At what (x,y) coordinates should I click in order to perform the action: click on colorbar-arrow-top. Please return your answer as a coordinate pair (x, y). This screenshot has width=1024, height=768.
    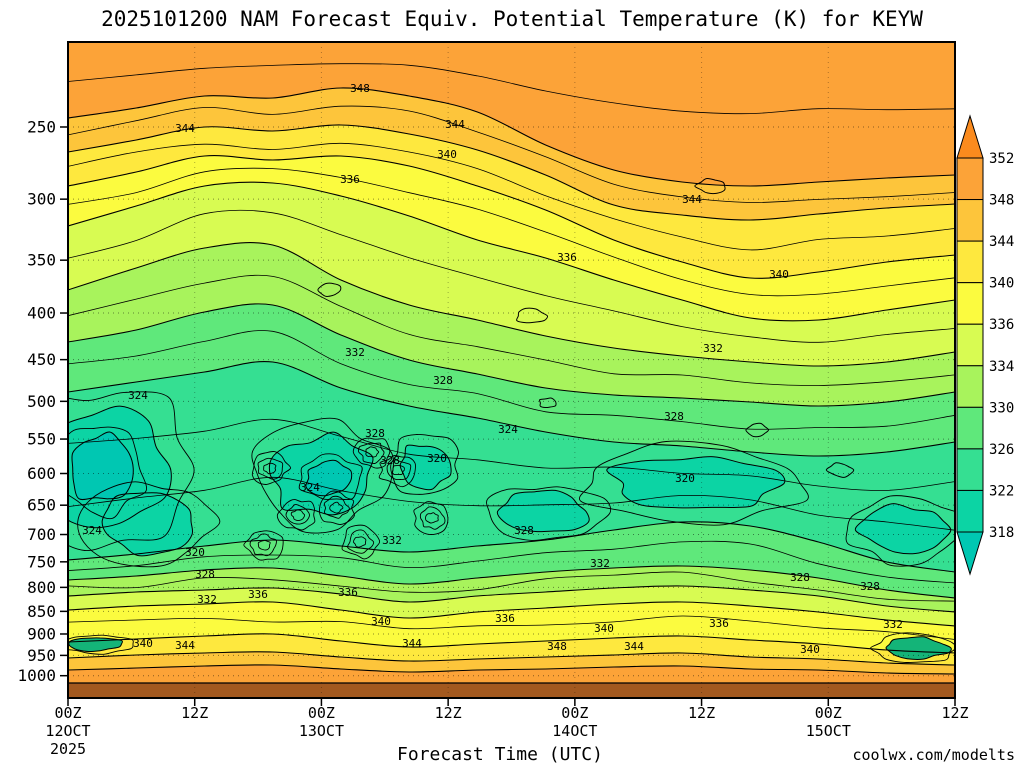
    Looking at the image, I should click on (970, 136).